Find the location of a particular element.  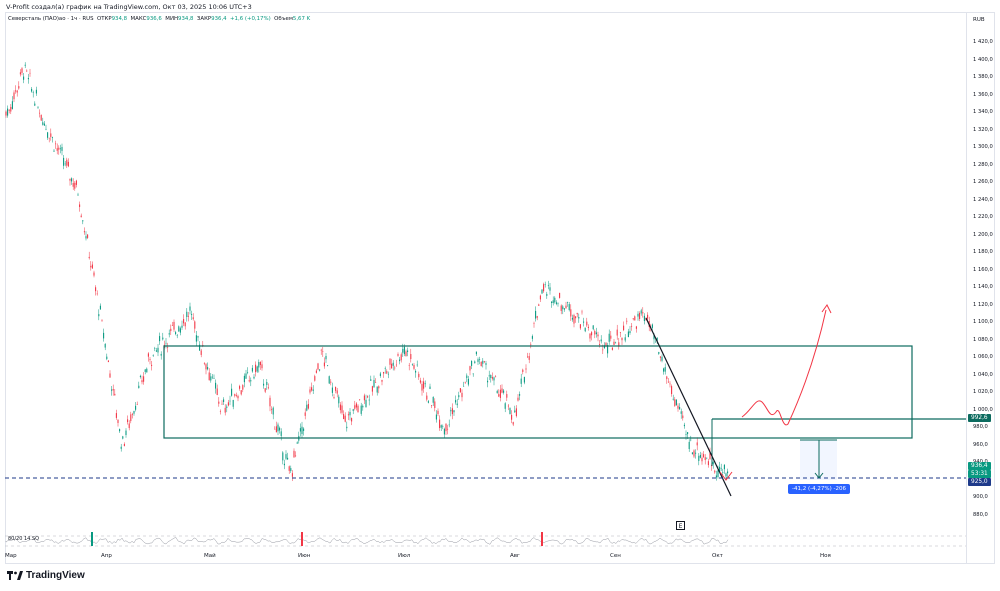

price-tick: 1 000,0 is located at coordinates (983, 409).